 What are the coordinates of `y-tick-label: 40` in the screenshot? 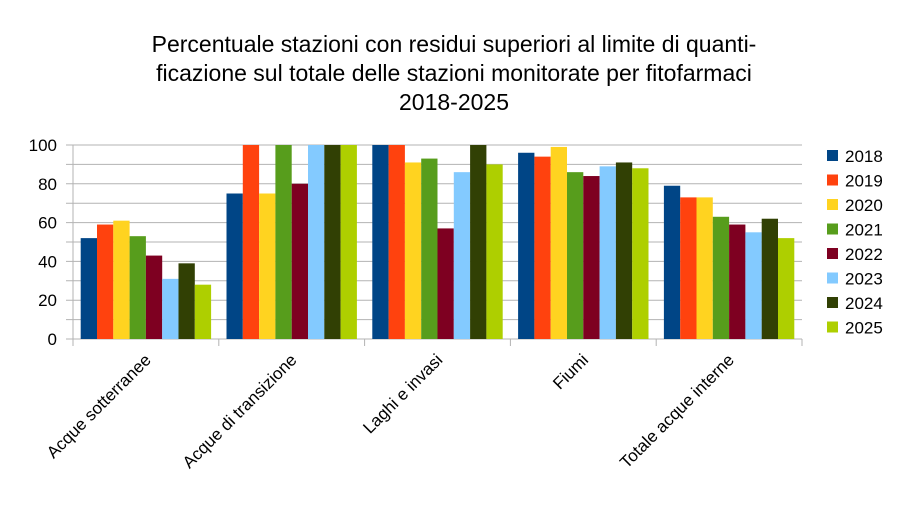 It's located at (47, 261).